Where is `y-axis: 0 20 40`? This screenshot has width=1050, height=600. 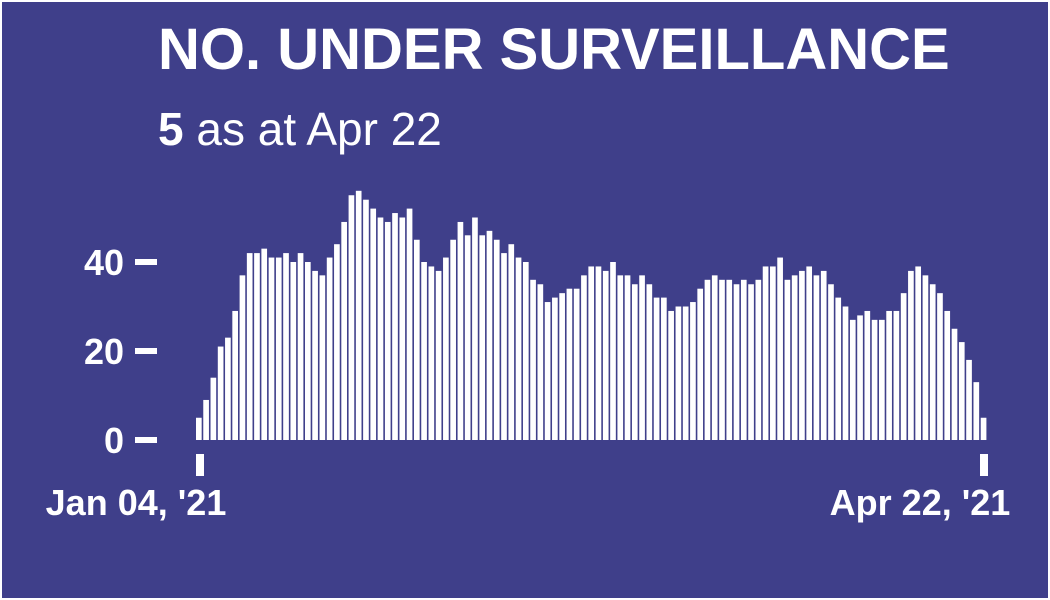
y-axis: 0 20 40 is located at coordinates (120, 351).